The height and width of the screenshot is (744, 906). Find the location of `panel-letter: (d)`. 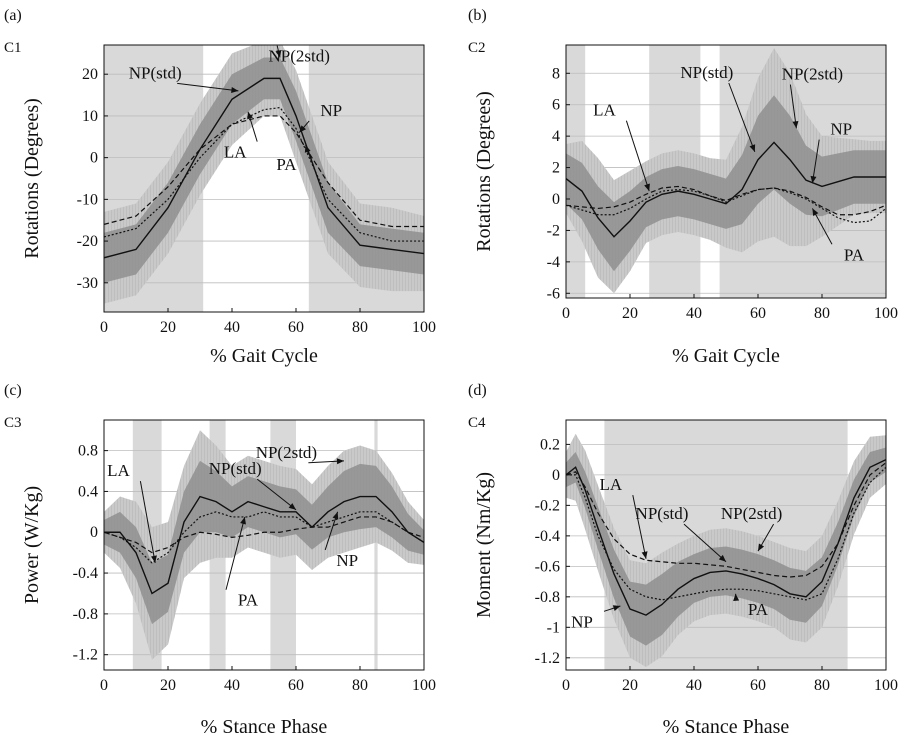

panel-letter: (d) is located at coordinates (477, 390).